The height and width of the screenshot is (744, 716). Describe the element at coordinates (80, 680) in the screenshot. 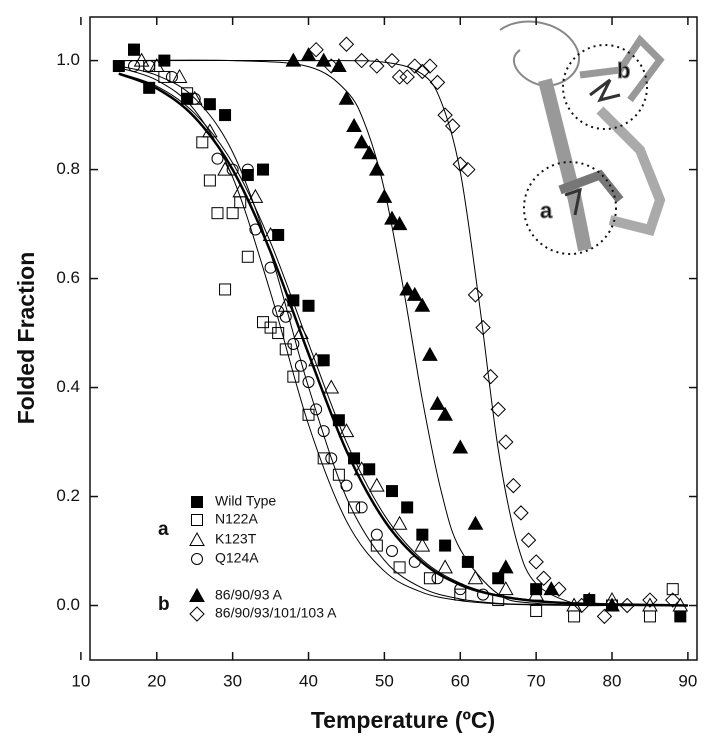

I see `x-tick-label: 10` at that location.